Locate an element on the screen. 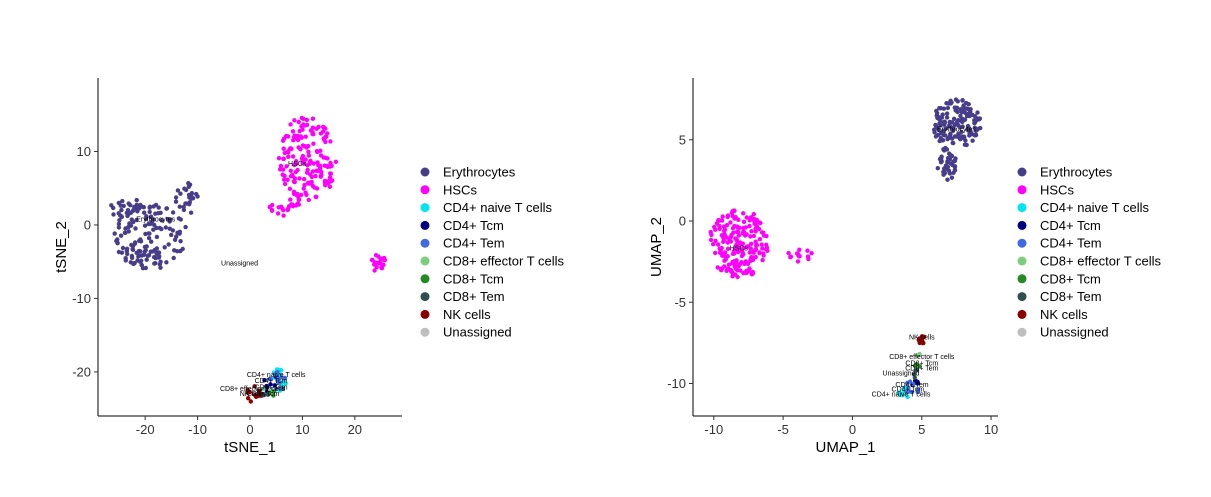  cluster-label: Unassigned is located at coordinates (239, 263).